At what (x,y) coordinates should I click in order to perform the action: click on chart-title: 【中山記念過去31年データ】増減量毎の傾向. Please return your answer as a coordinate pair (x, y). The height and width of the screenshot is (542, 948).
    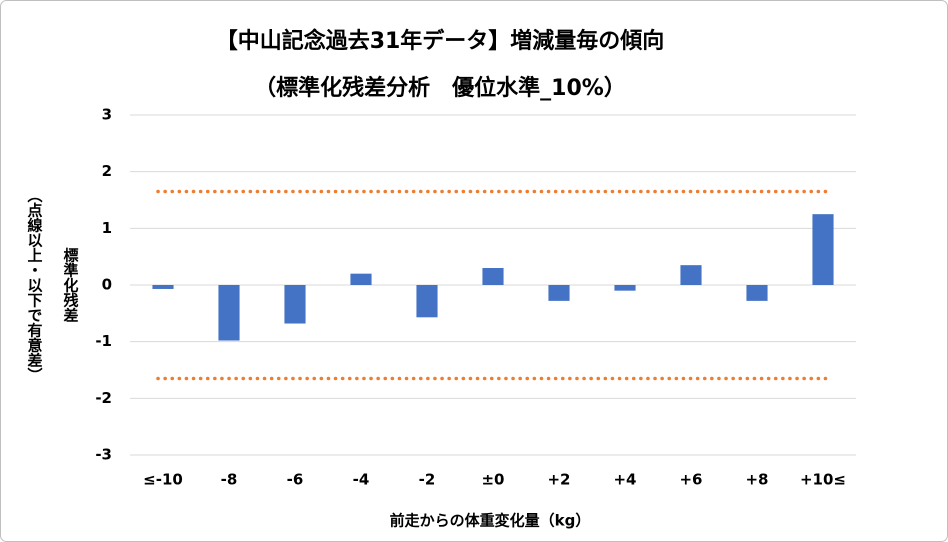
    Looking at the image, I should click on (440, 41).